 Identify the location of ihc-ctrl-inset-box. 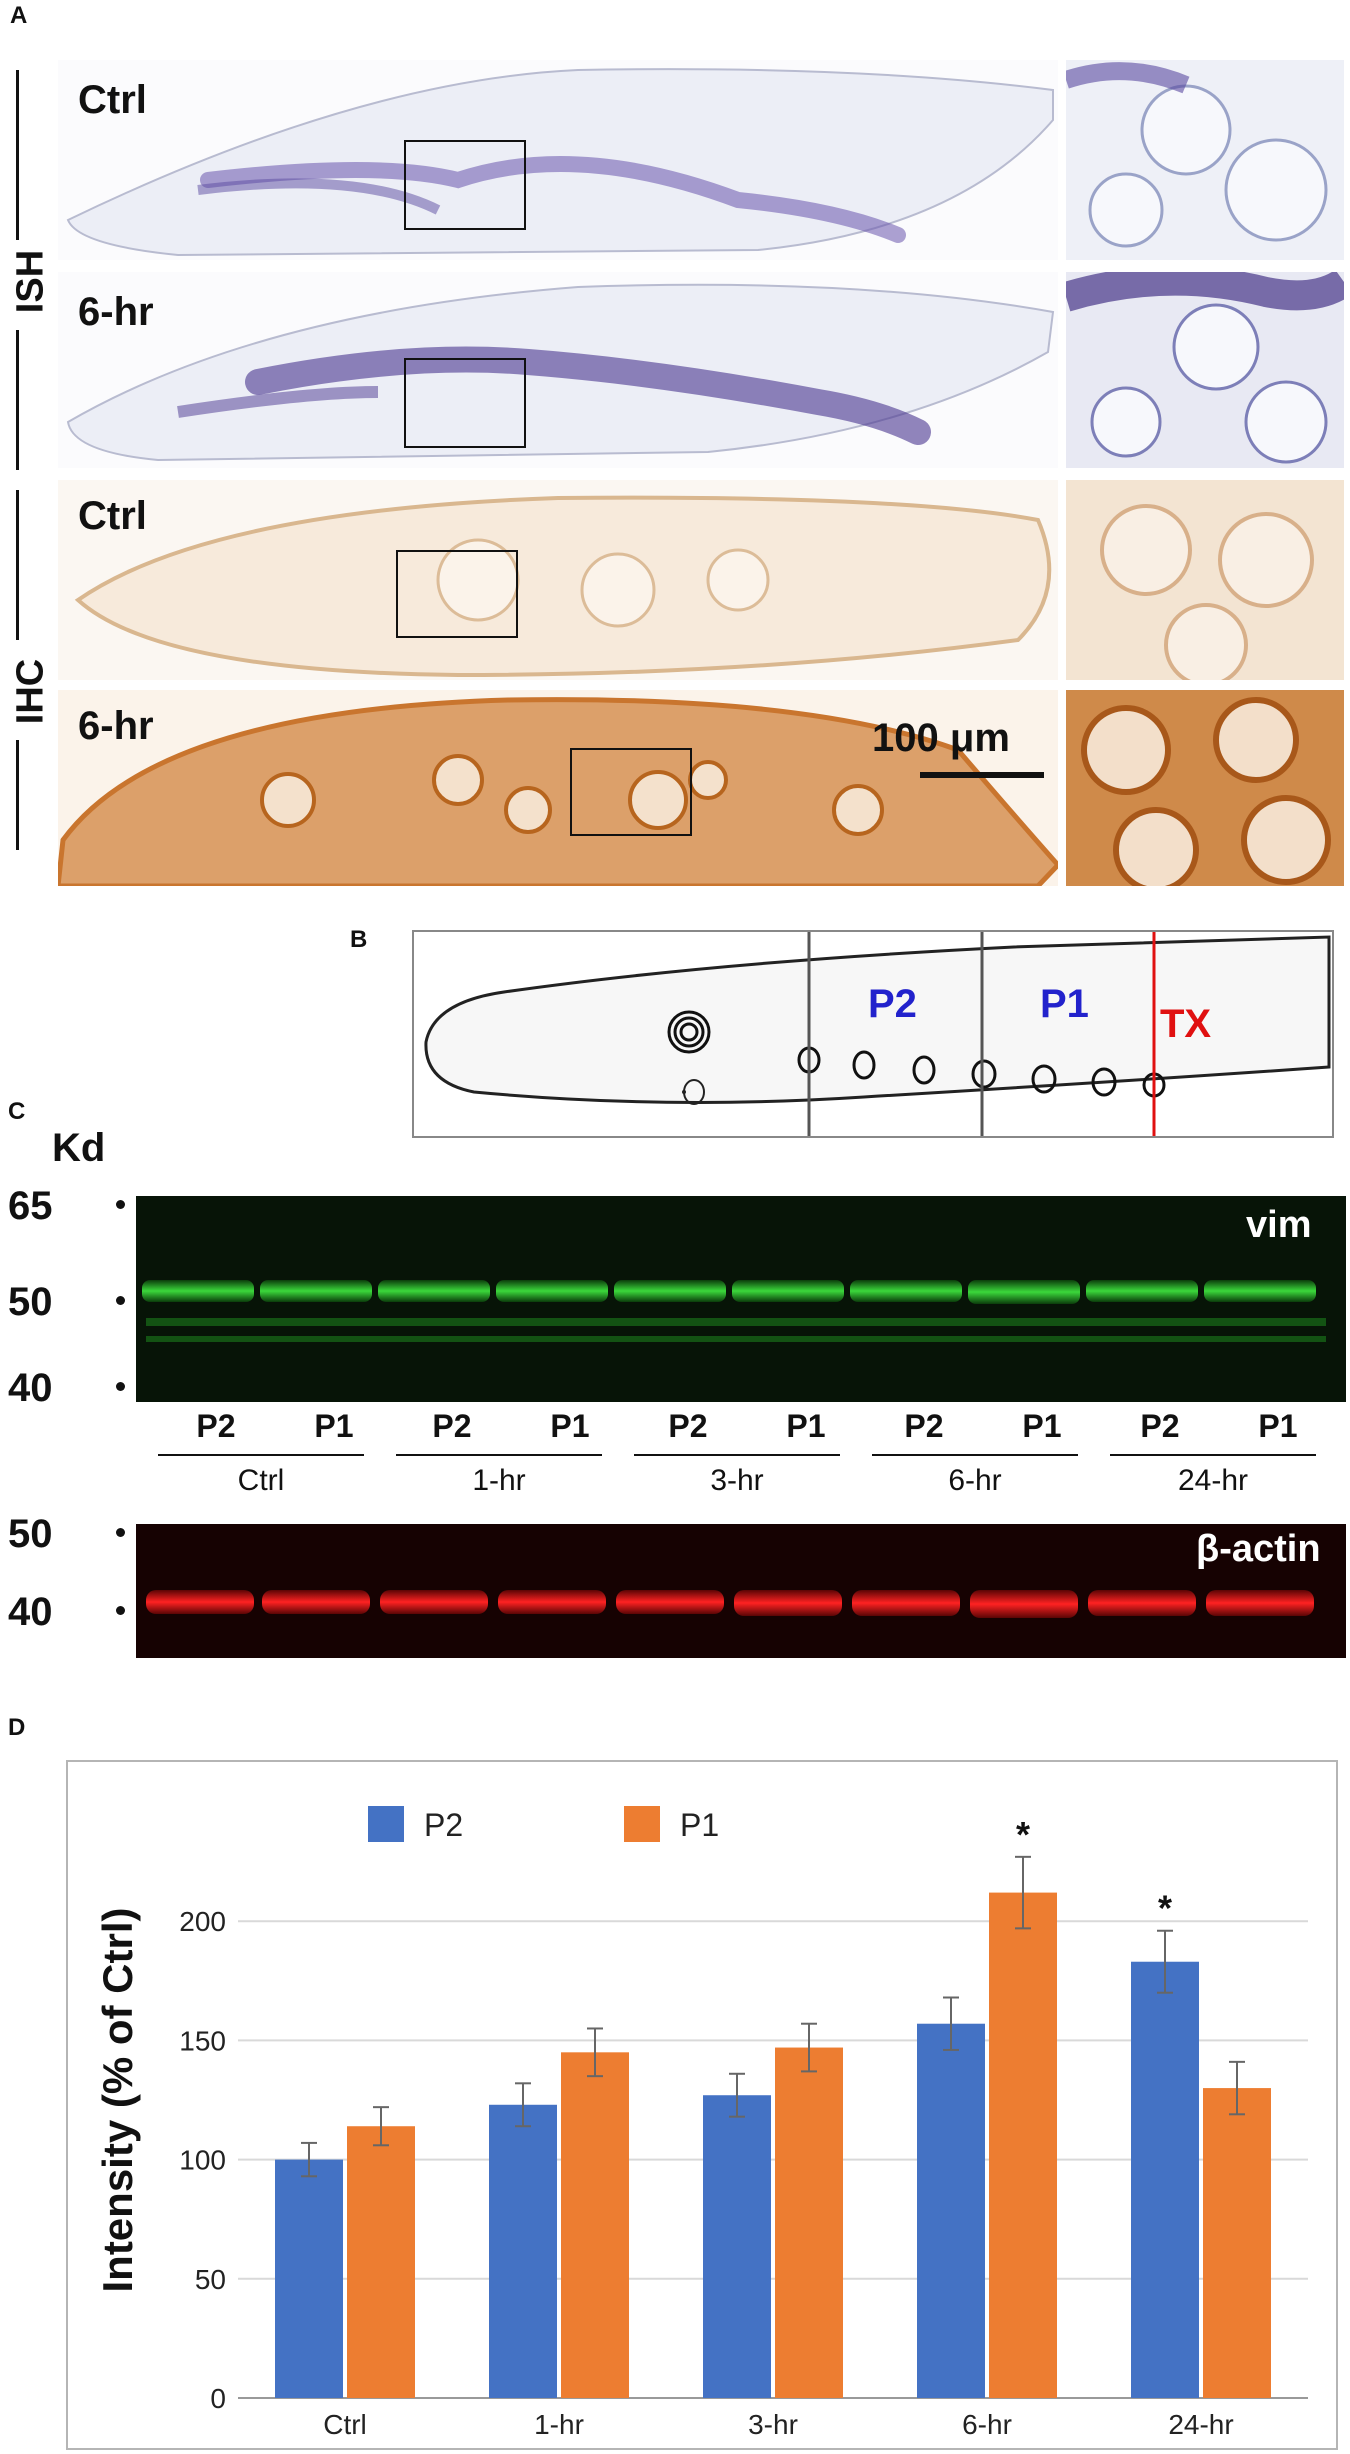
(457, 594).